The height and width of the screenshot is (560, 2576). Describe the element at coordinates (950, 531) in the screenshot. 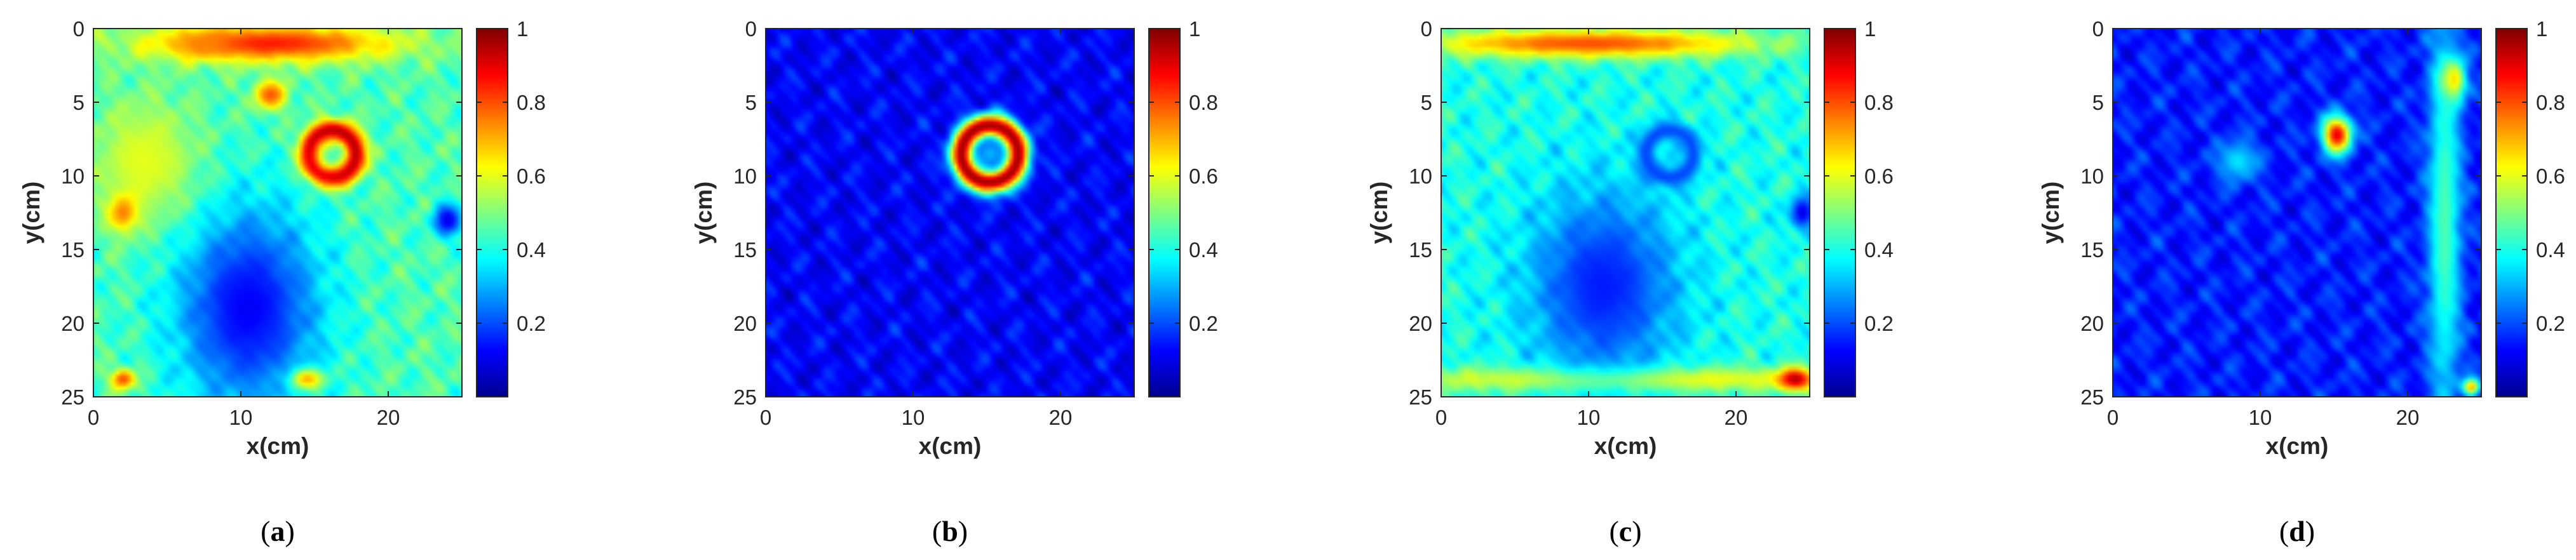

I see `panel-caption: (b)` at that location.